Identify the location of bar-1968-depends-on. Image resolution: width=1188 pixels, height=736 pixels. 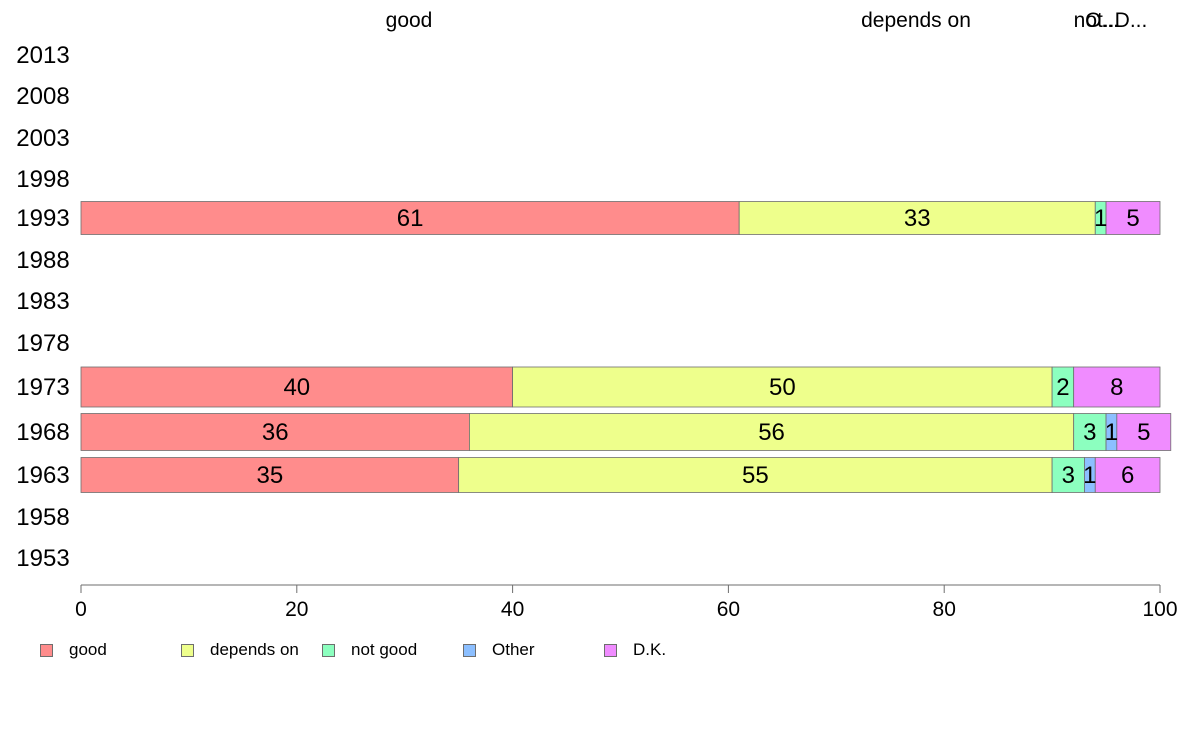
(772, 432).